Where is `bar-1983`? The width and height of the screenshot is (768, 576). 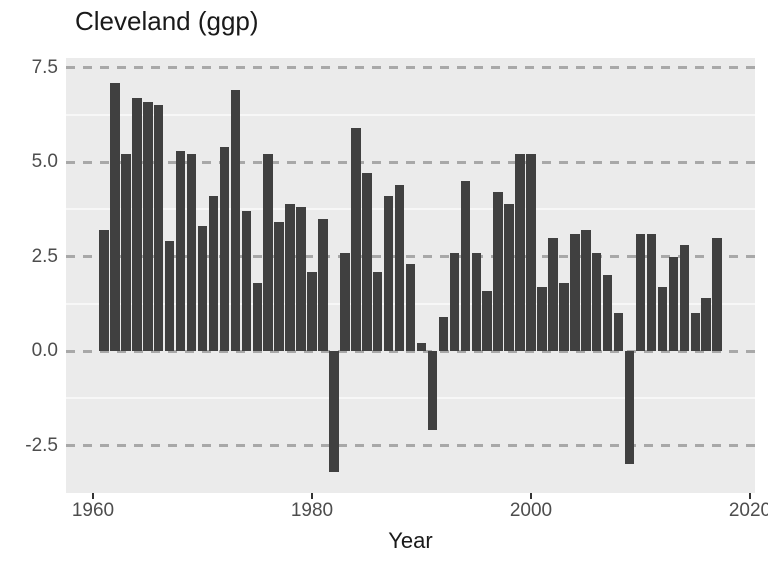 bar-1983 is located at coordinates (345, 301).